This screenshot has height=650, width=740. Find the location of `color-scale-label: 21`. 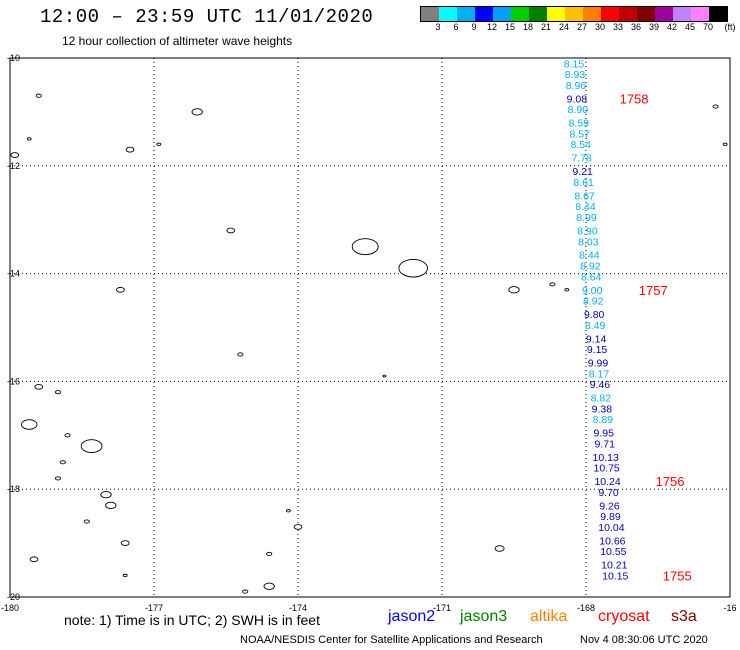

color-scale-label: 21 is located at coordinates (546, 27).